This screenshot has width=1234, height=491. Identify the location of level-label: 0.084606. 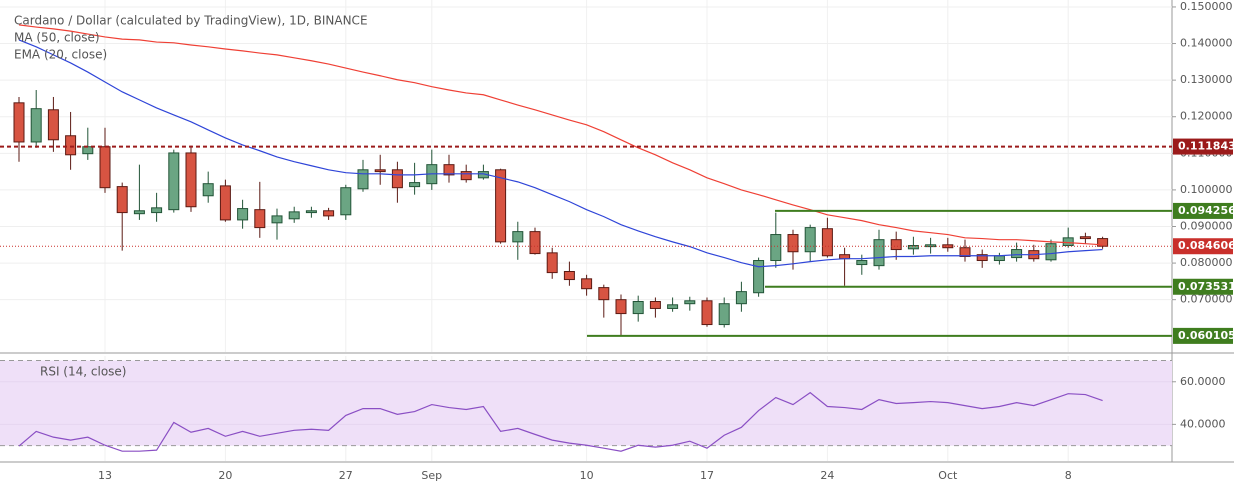
(1206, 245).